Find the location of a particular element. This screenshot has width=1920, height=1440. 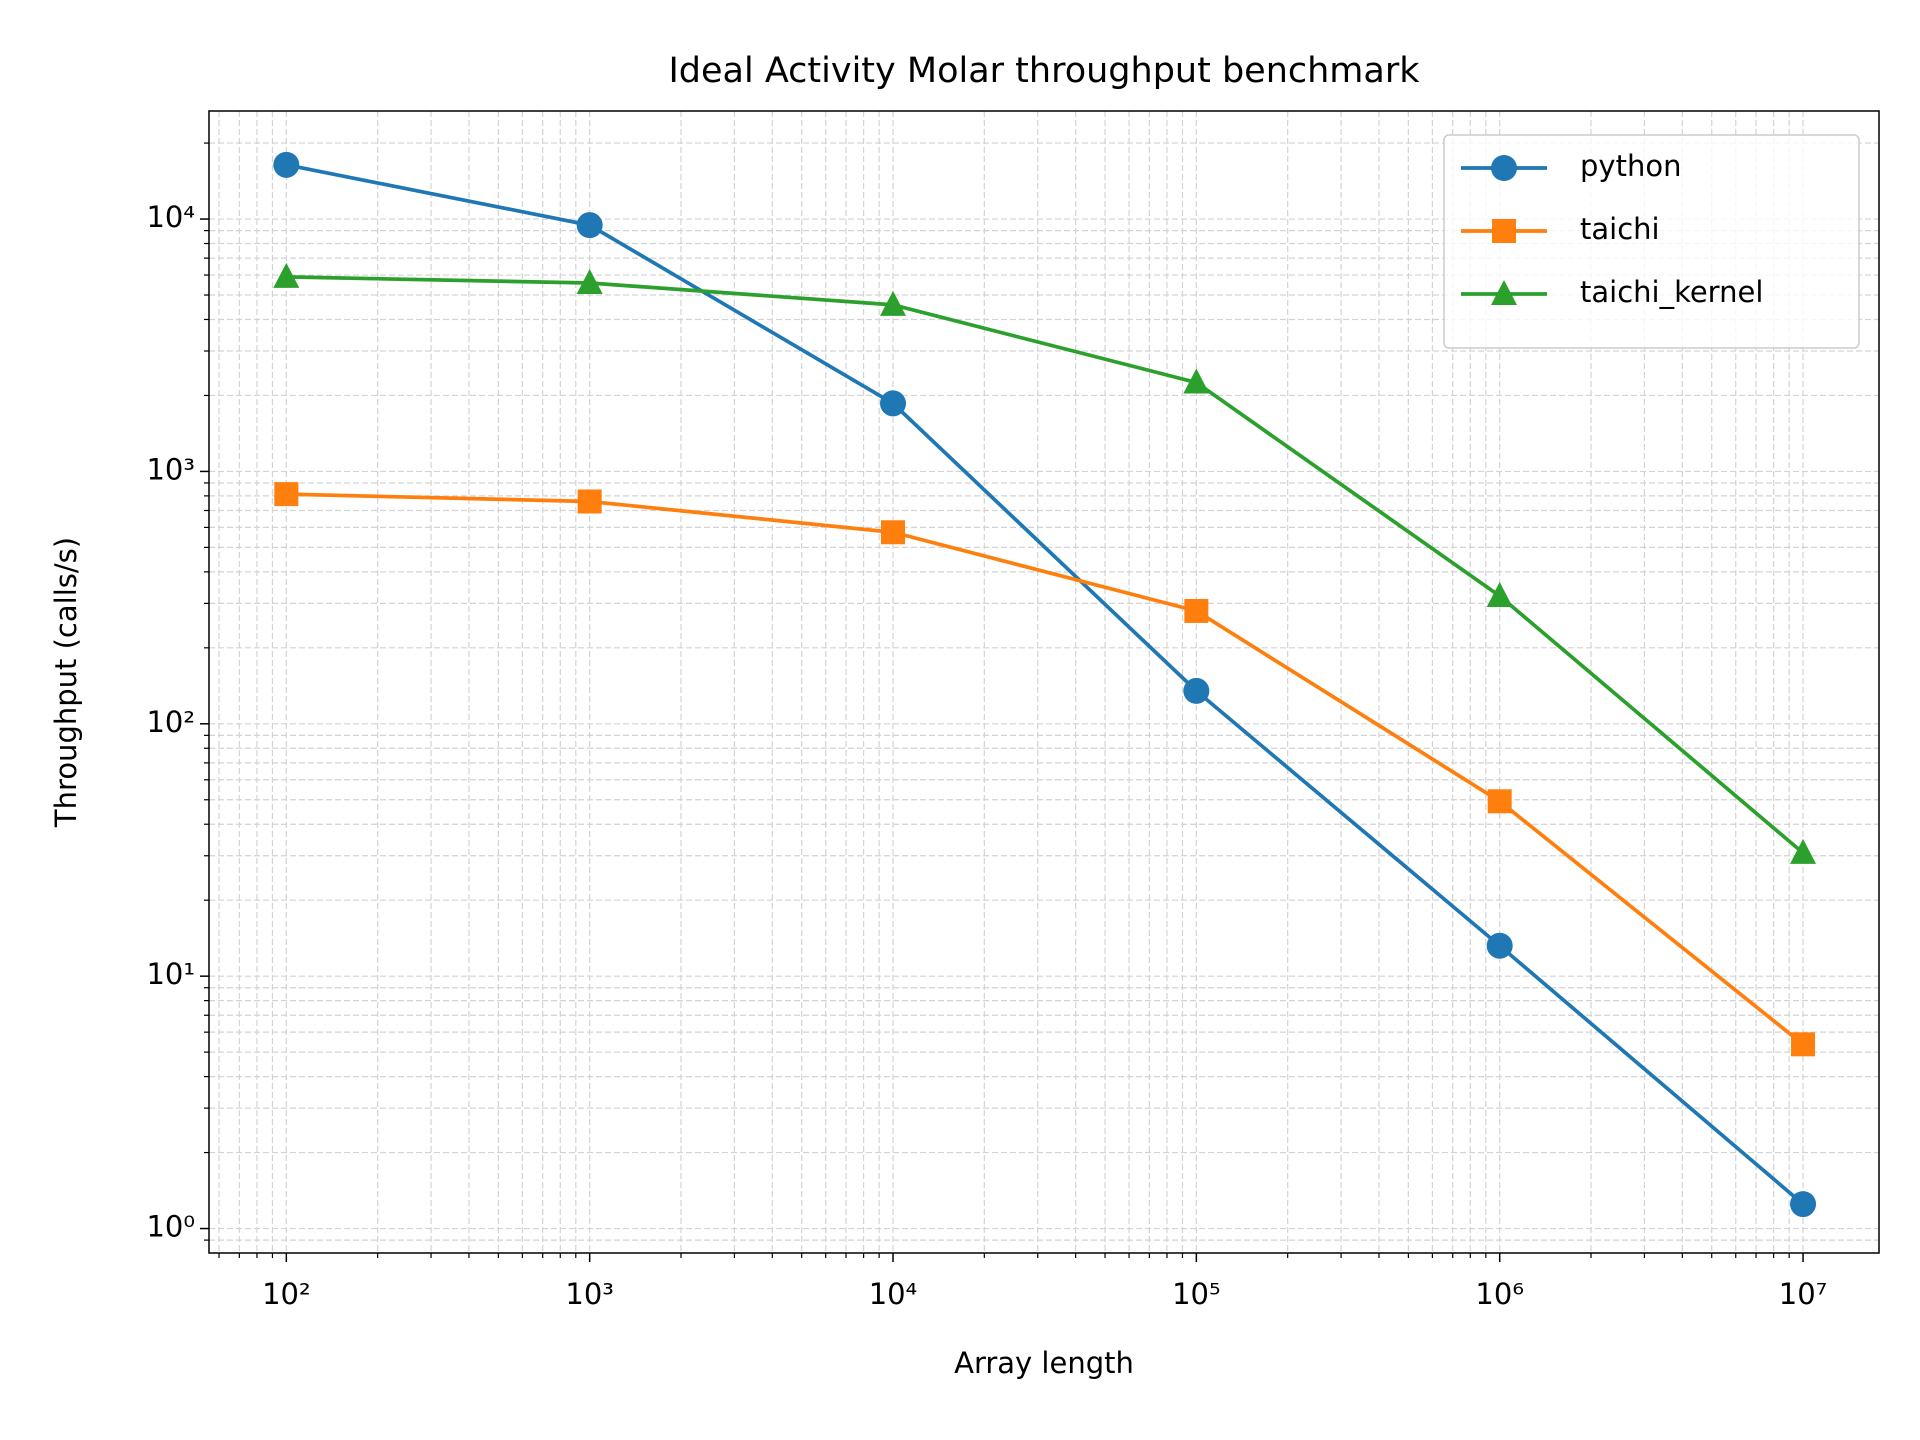

legend-label: taichi is located at coordinates (1620, 229).